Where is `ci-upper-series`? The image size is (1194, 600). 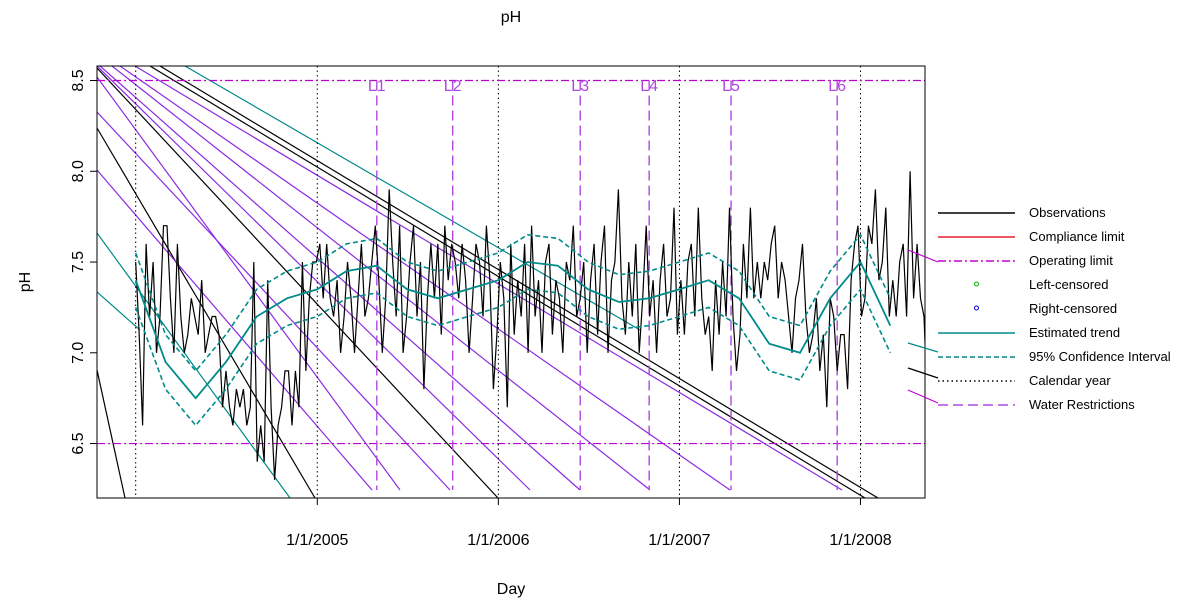 ci-upper-series is located at coordinates (513, 303).